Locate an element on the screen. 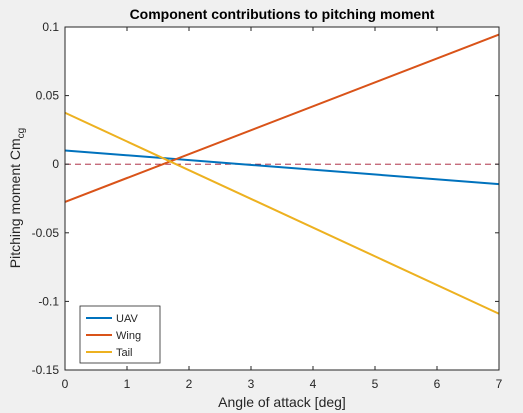  y-tick-label: -0.15 is located at coordinates (46, 370).